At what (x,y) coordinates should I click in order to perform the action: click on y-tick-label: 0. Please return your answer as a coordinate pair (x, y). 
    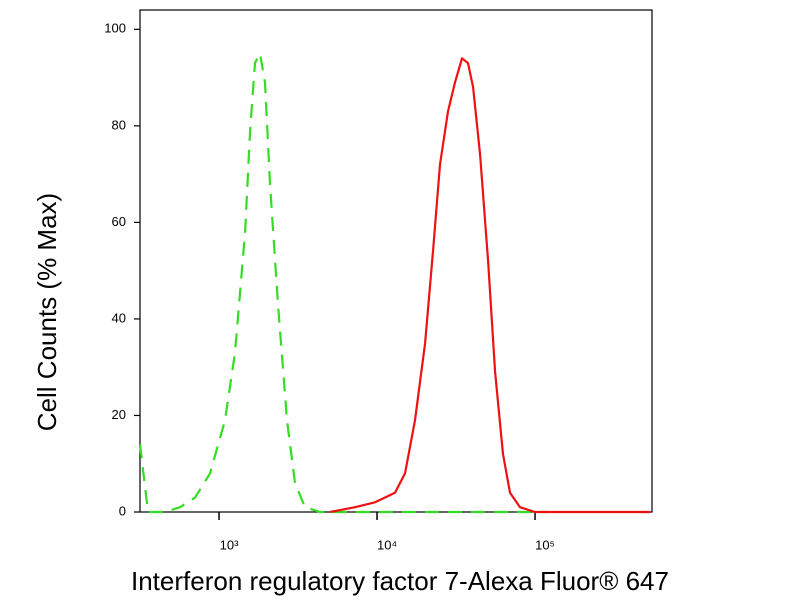
    Looking at the image, I should click on (122, 510).